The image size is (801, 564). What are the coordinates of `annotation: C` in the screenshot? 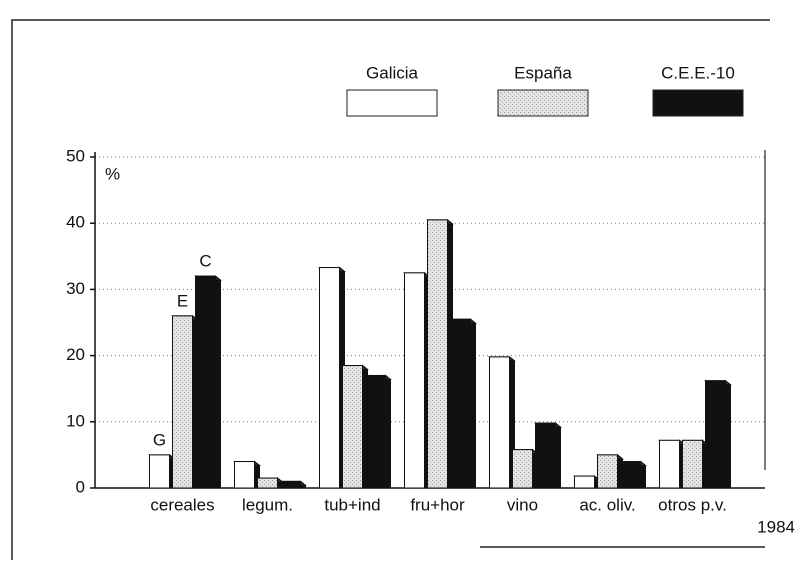 It's located at (205, 261).